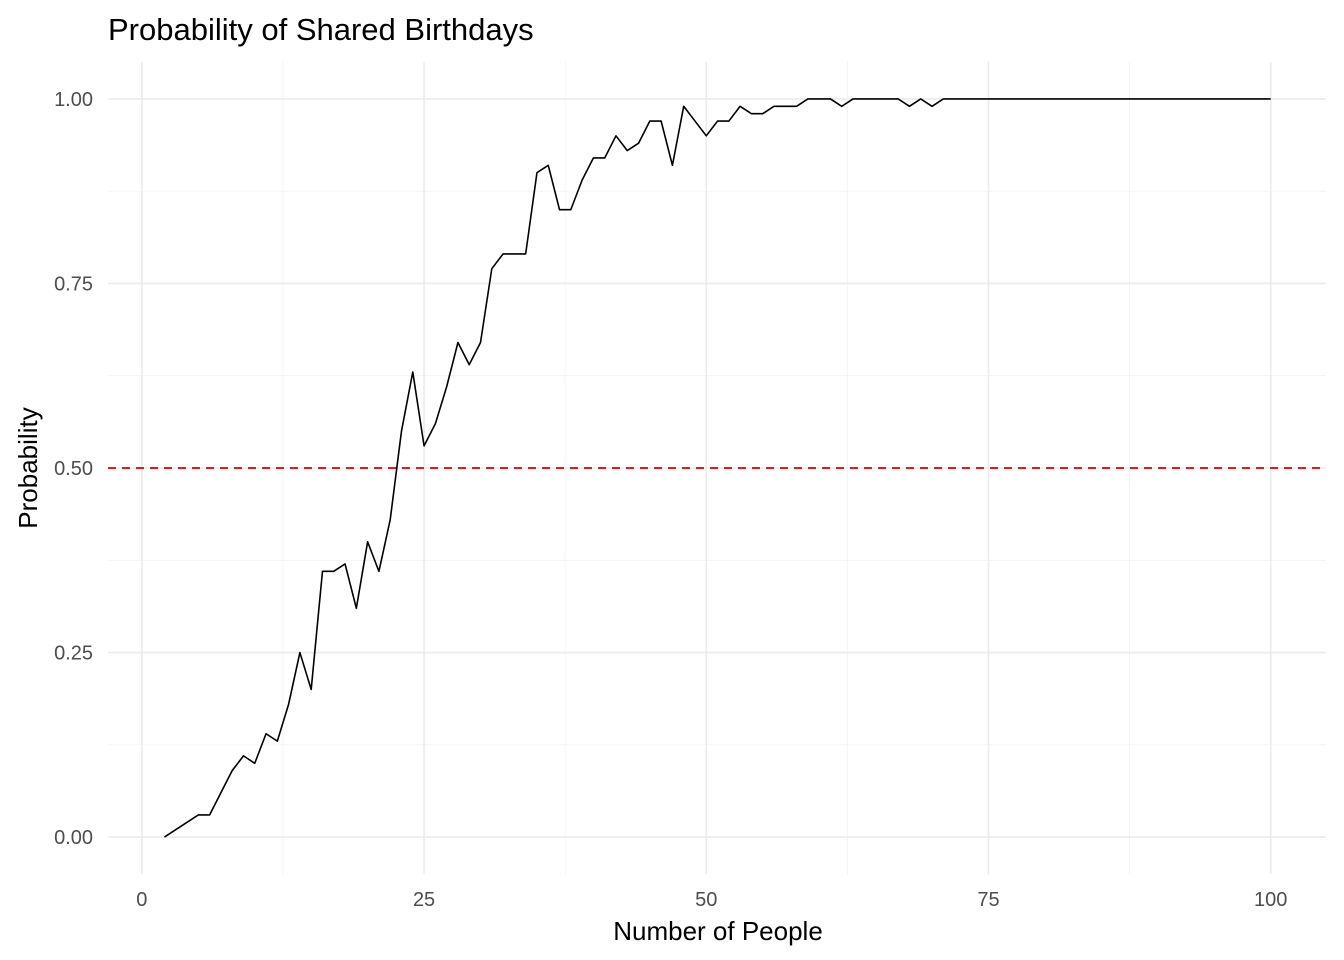  What do you see at coordinates (1270, 900) in the screenshot?
I see `x-tick-label: 100` at bounding box center [1270, 900].